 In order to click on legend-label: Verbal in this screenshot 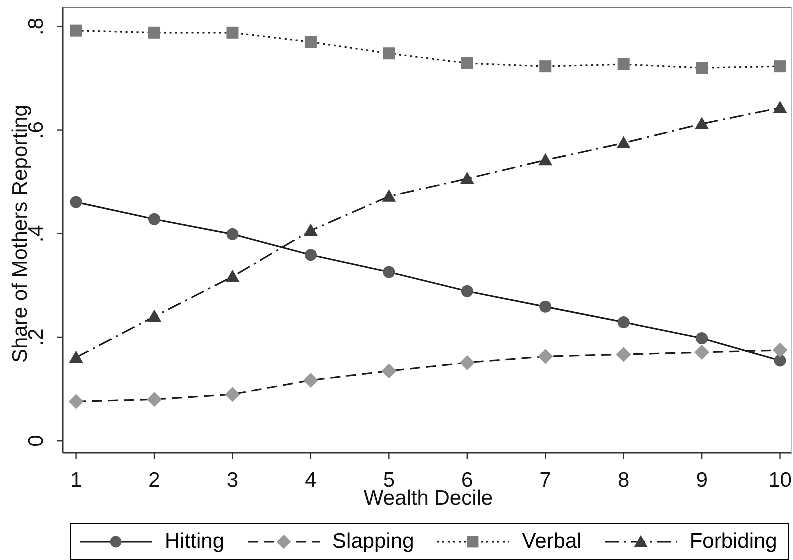, I will do `click(552, 542)`.